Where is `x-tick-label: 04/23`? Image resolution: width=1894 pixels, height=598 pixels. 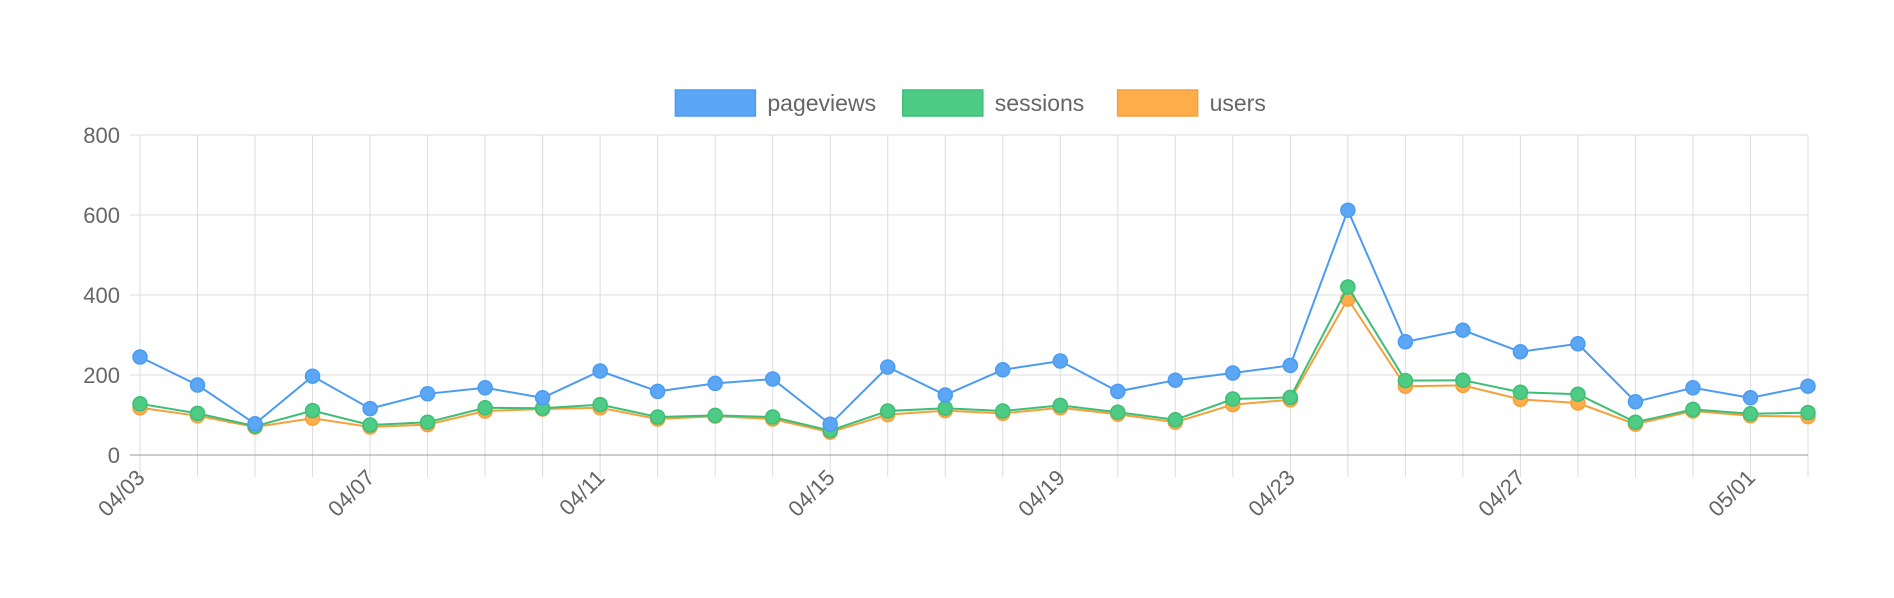
x-tick-label: 04/23 is located at coordinates (1271, 493).